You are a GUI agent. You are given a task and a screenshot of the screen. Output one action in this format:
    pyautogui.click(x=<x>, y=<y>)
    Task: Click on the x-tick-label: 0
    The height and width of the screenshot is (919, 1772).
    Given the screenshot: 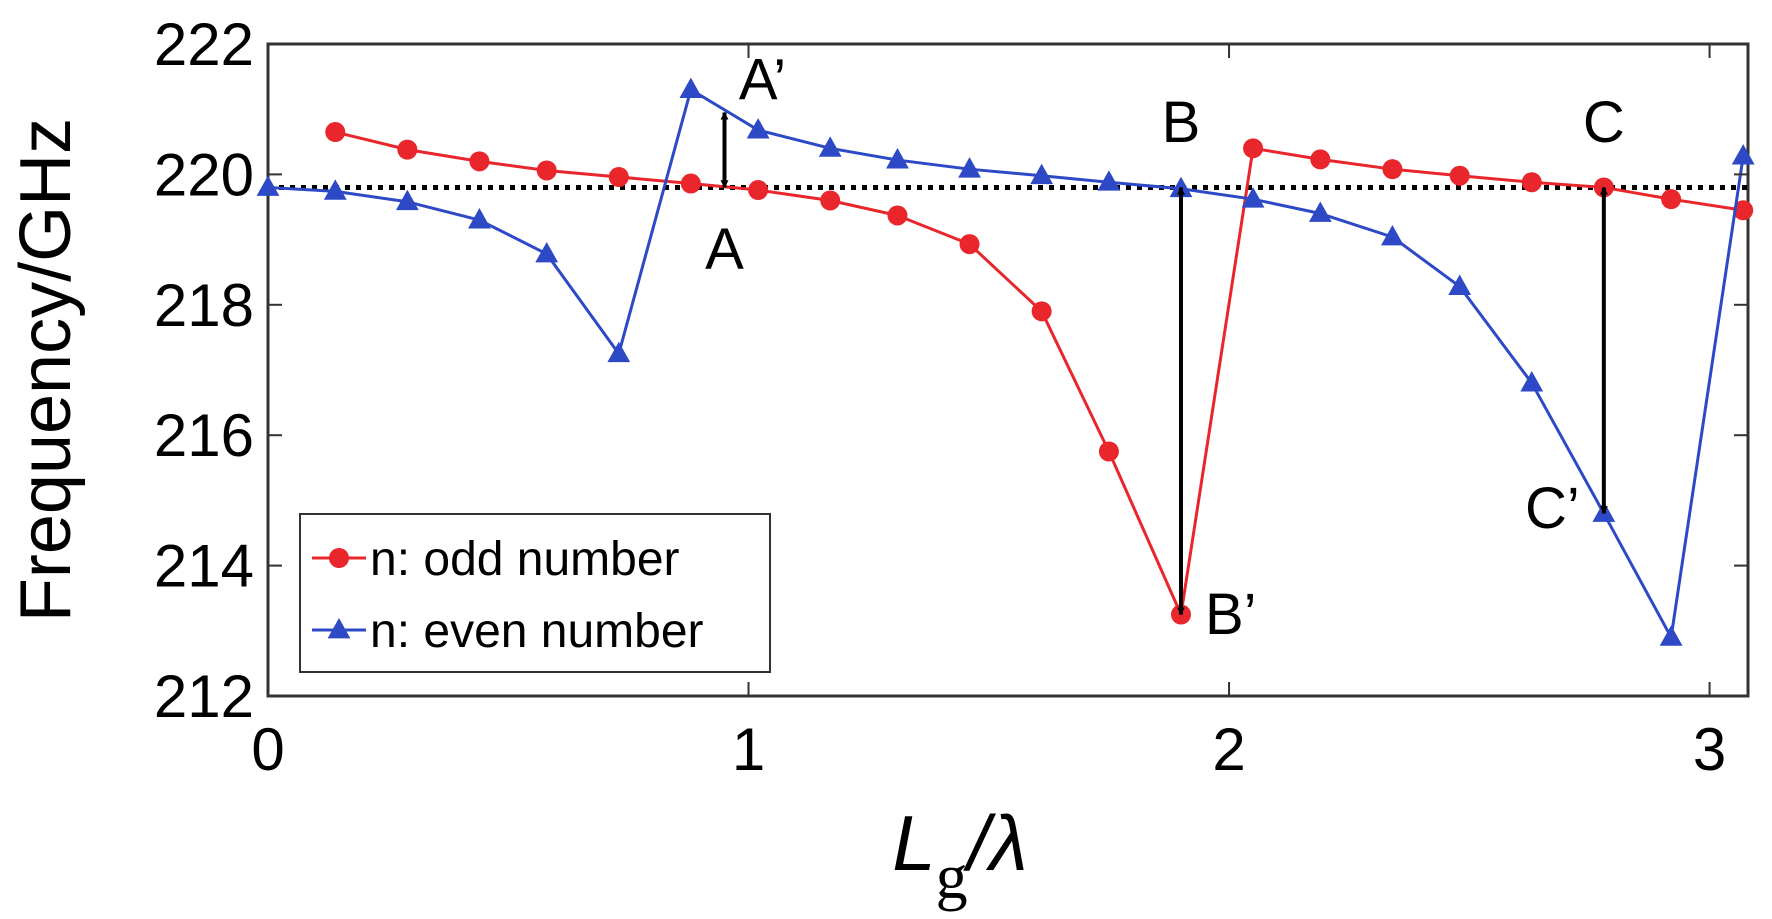 What is the action you would take?
    pyautogui.click(x=267, y=749)
    